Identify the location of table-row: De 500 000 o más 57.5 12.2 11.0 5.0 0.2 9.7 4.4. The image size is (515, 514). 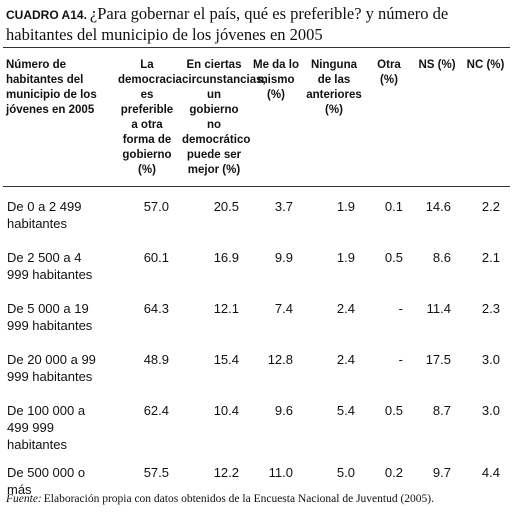
(256, 478).